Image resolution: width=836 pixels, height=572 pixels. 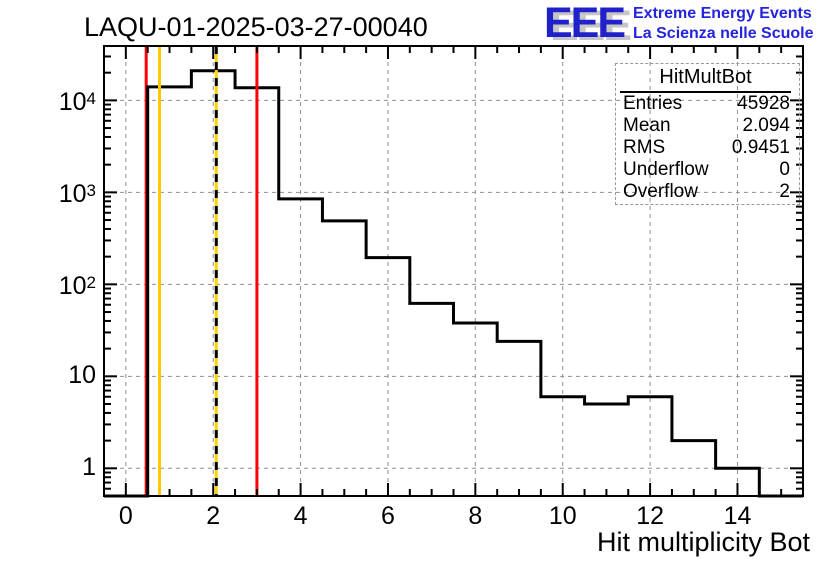 I want to click on stats-row-mean: Mean 2.094, so click(x=707, y=126).